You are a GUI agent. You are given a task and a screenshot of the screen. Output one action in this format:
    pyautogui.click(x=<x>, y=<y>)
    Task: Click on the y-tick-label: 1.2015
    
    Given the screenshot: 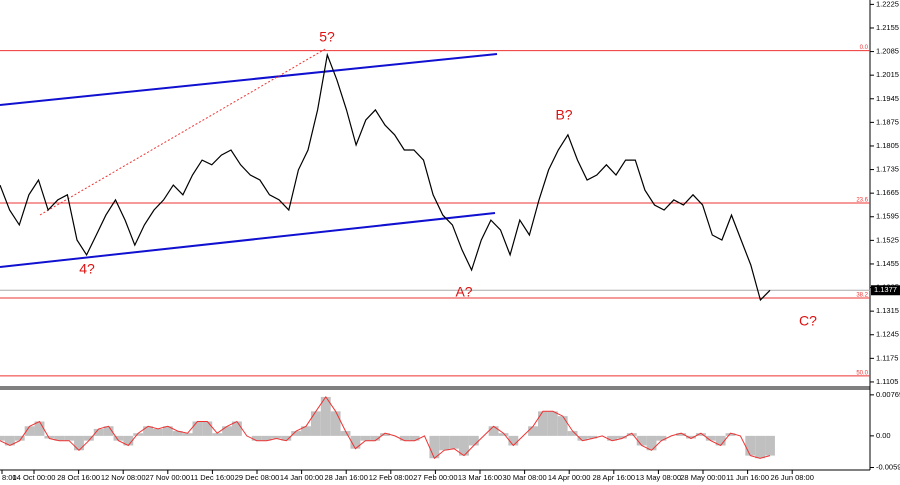 What is the action you would take?
    pyautogui.click(x=887, y=74)
    